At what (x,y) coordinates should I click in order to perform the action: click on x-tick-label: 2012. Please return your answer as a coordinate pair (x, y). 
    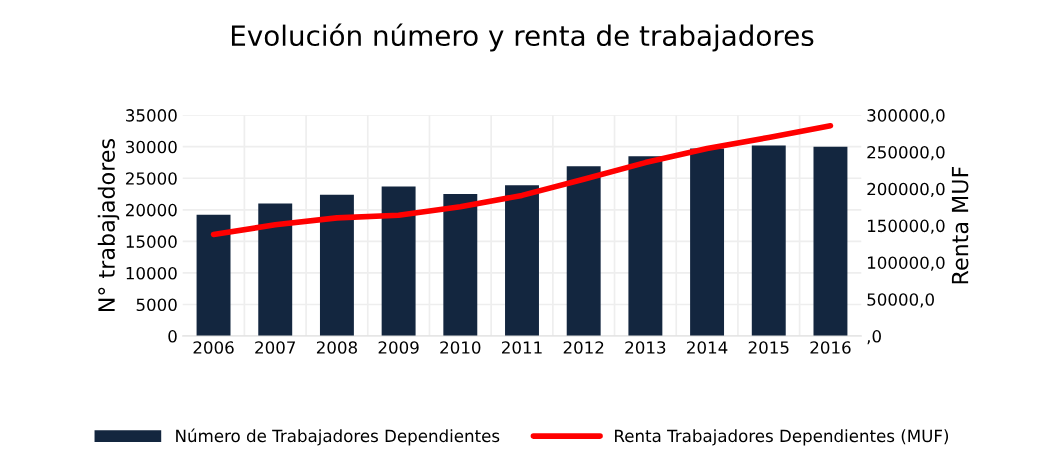
    Looking at the image, I should click on (583, 347).